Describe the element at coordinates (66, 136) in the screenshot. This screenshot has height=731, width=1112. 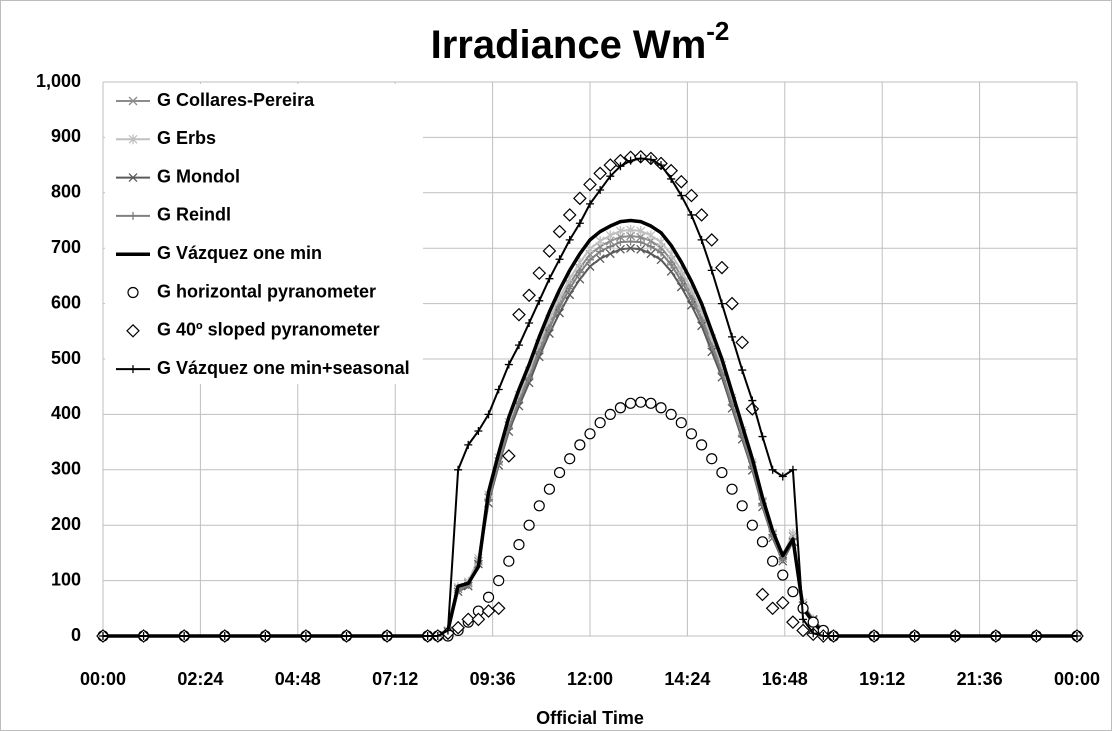
I see `y-tick-label: 900` at that location.